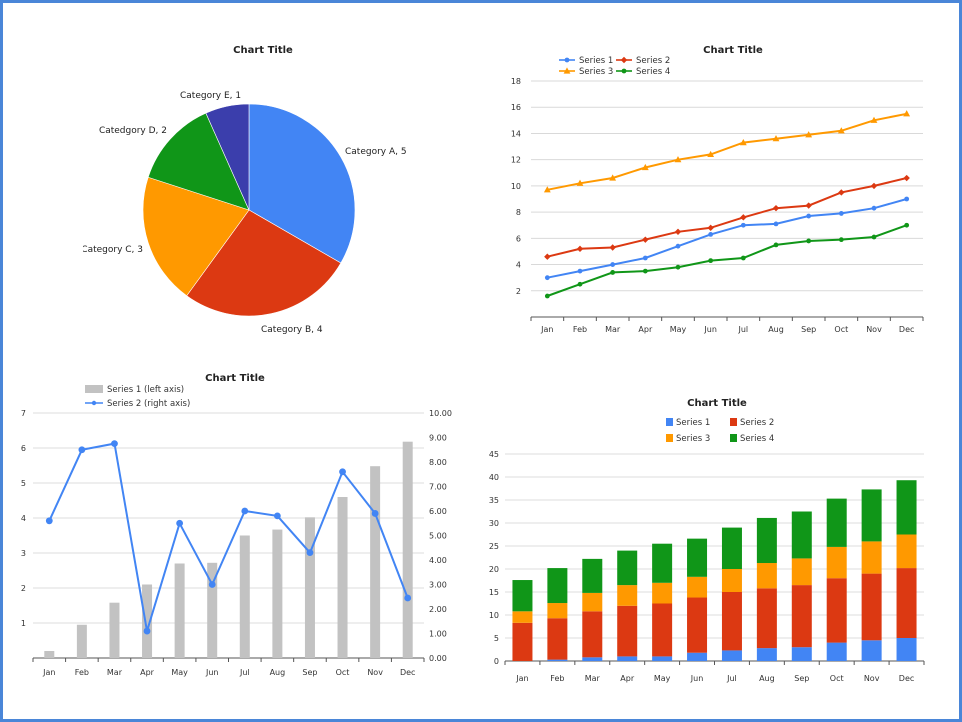 This screenshot has height=722, width=962. What do you see at coordinates (179, 672) in the screenshot?
I see `x-tick-label: May` at bounding box center [179, 672].